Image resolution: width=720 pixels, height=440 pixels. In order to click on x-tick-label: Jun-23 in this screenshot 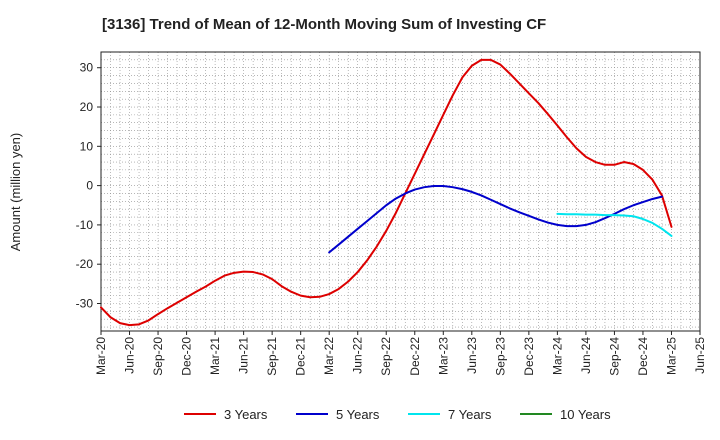, I will do `click(472, 355)`.